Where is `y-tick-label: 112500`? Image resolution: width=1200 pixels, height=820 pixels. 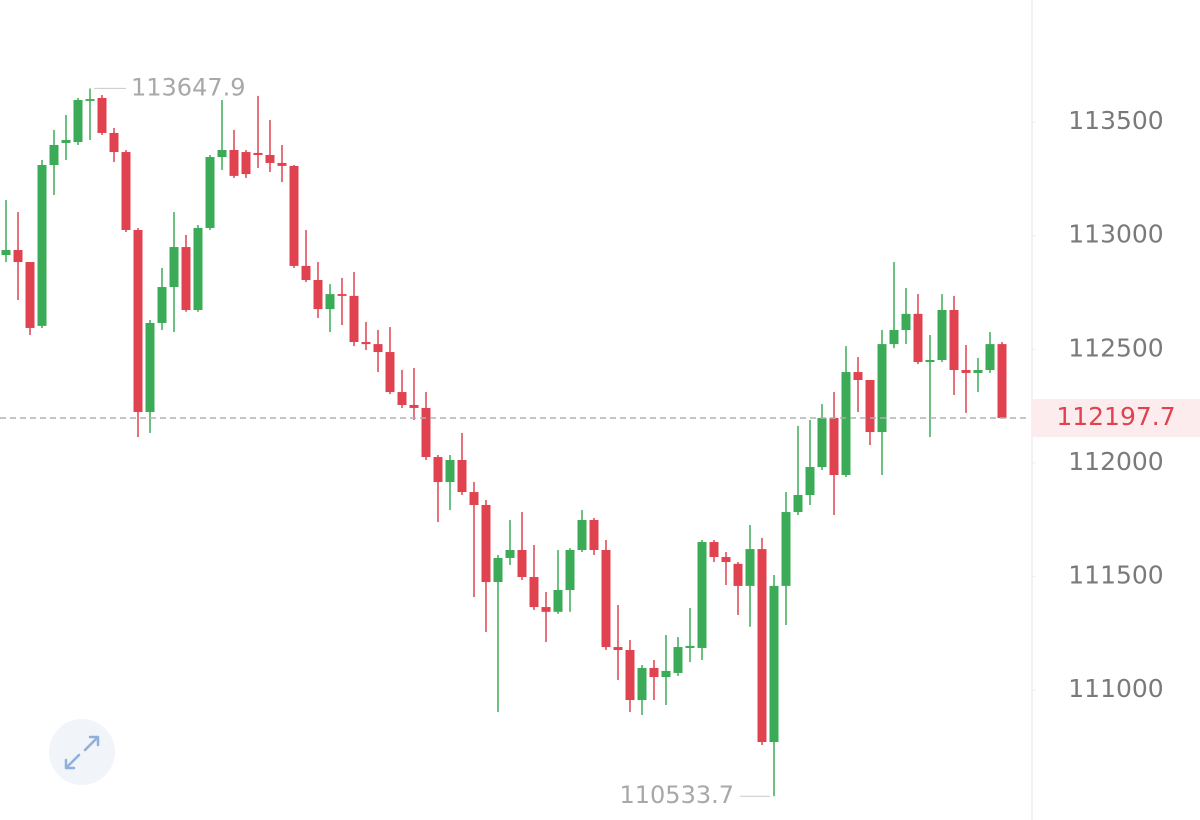
y-tick-label: 112500 is located at coordinates (1115, 347).